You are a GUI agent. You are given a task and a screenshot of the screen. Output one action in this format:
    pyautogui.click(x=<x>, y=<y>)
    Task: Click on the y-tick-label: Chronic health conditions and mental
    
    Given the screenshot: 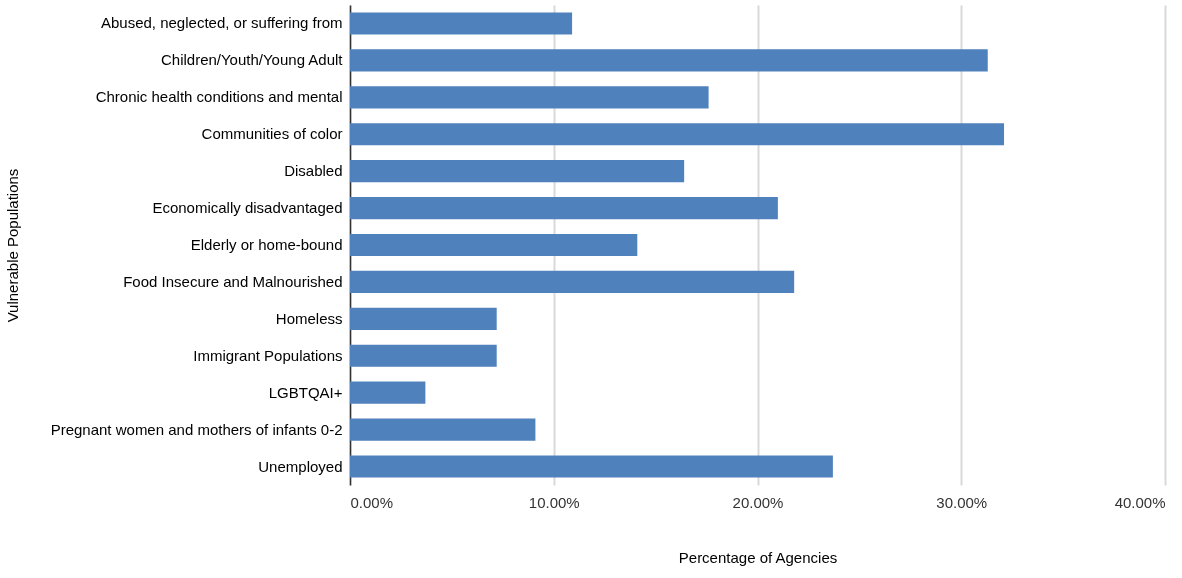 What is the action you would take?
    pyautogui.click(x=219, y=97)
    